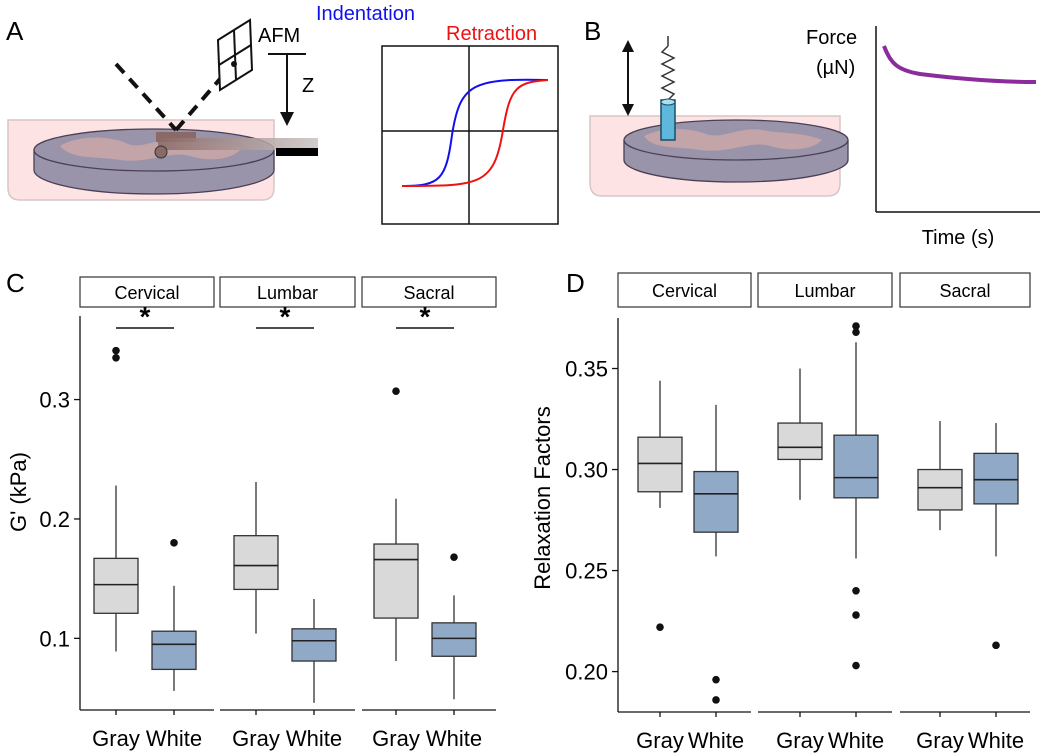  I want to click on time-title: Time (s), so click(958, 238).